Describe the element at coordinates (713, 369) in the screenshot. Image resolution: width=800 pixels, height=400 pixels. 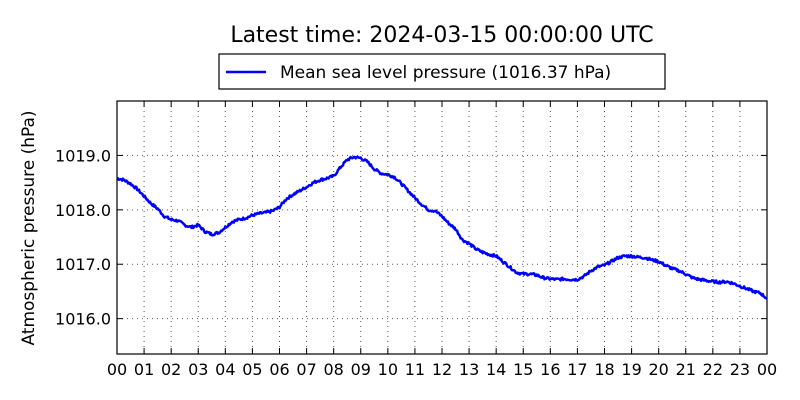
I see `x-tick-label: 22` at that location.